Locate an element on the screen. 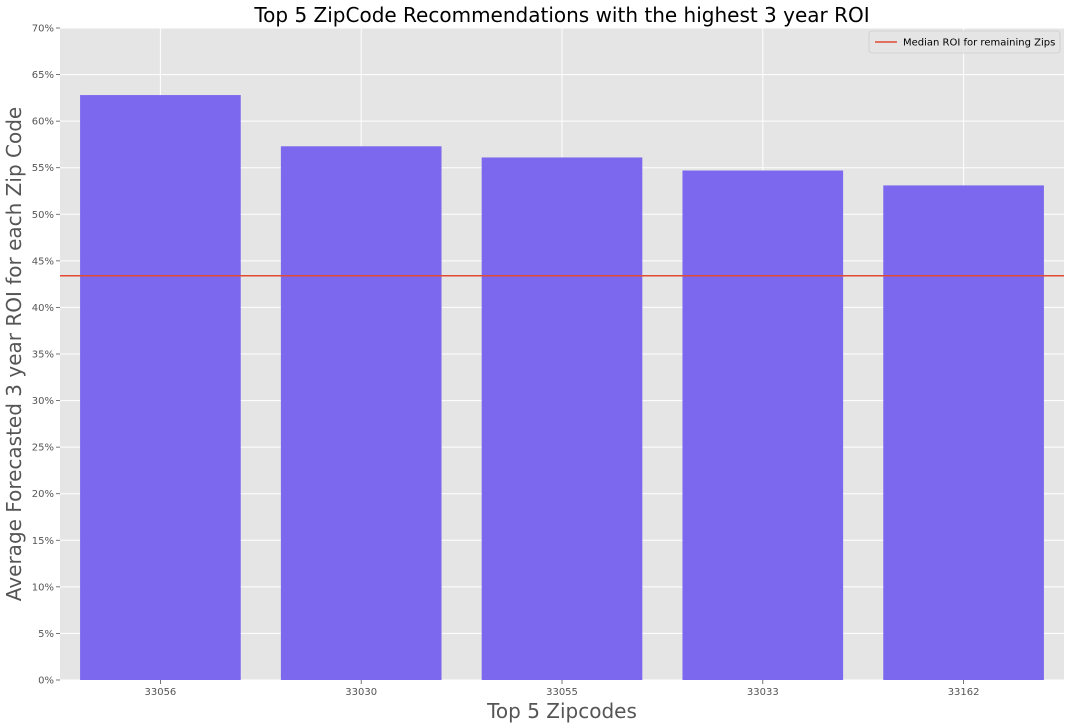 Image resolution: width=1070 pixels, height=727 pixels. y-tick-label: 70% is located at coordinates (43, 29).